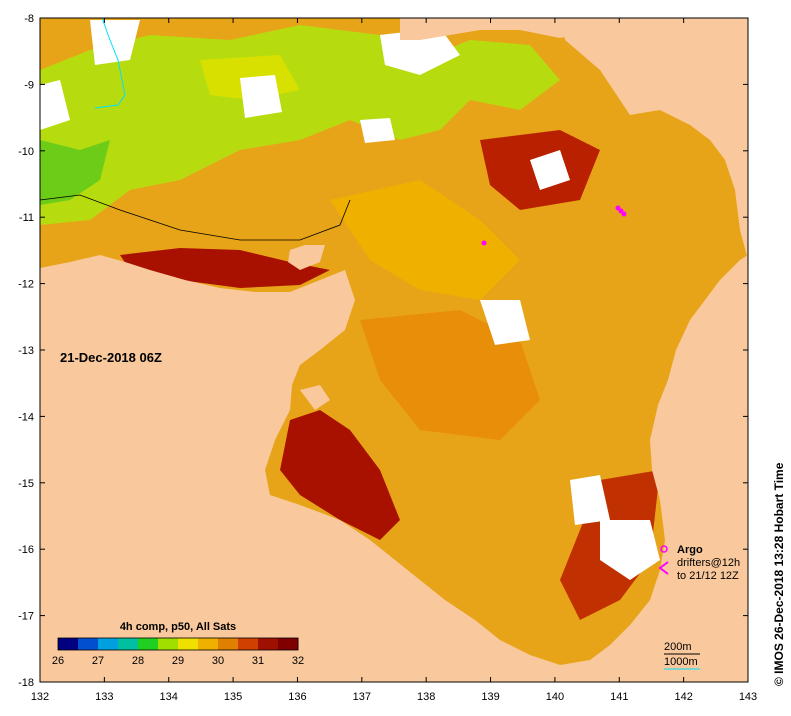  What do you see at coordinates (26, 285) in the screenshot?
I see `y-tick-label: -12` at bounding box center [26, 285].